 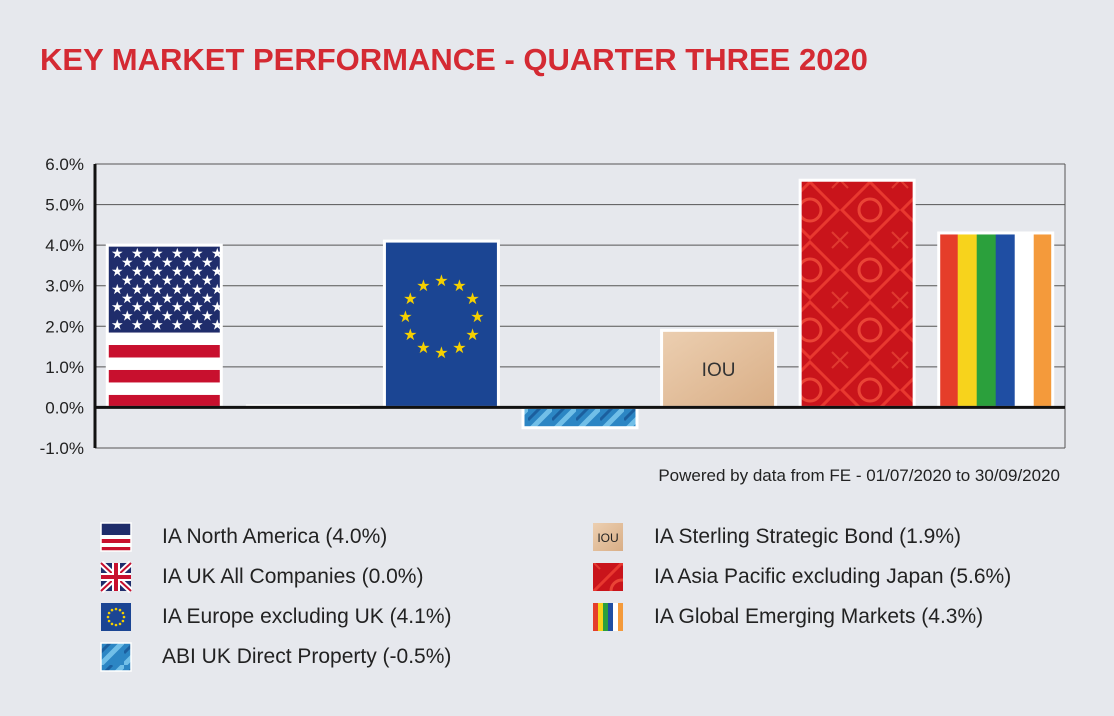 What do you see at coordinates (64, 245) in the screenshot?
I see `y-tick-label: 4.0%` at bounding box center [64, 245].